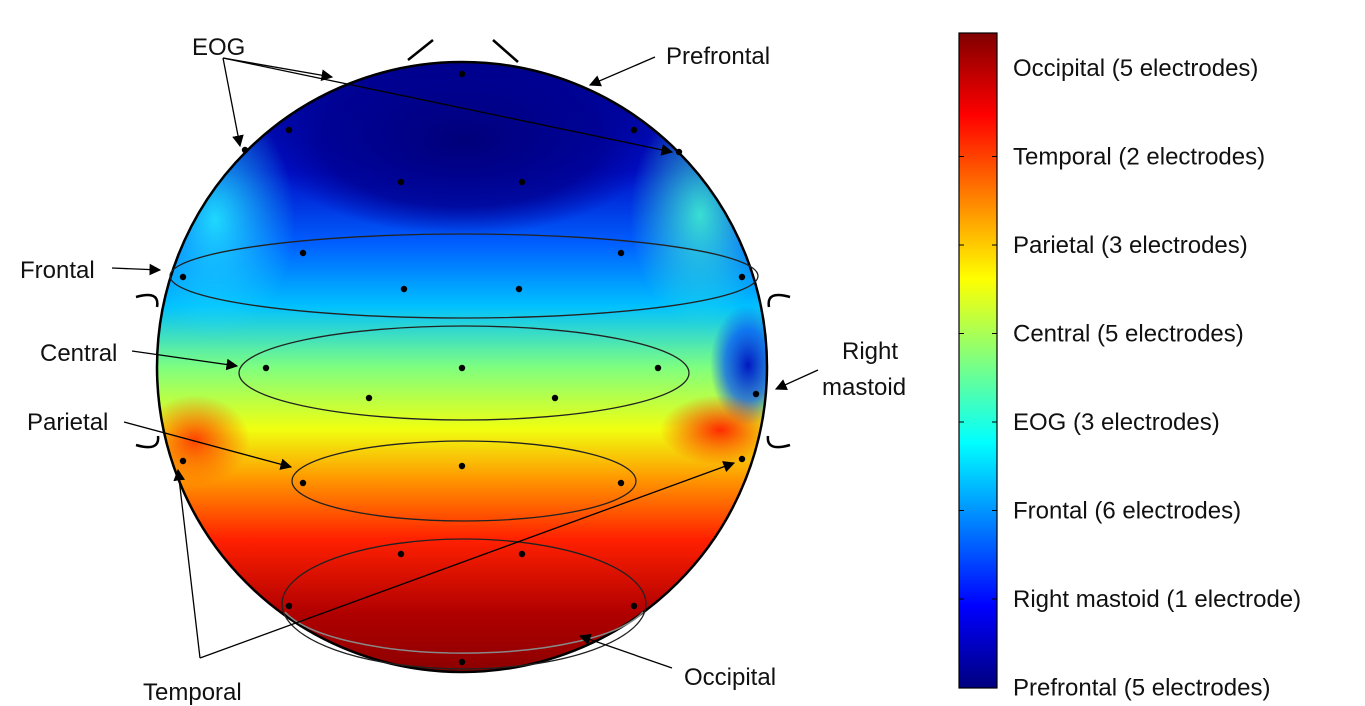 This screenshot has height=706, width=1365. What do you see at coordinates (978, 378) in the screenshot?
I see `colorbar-ticks` at bounding box center [978, 378].